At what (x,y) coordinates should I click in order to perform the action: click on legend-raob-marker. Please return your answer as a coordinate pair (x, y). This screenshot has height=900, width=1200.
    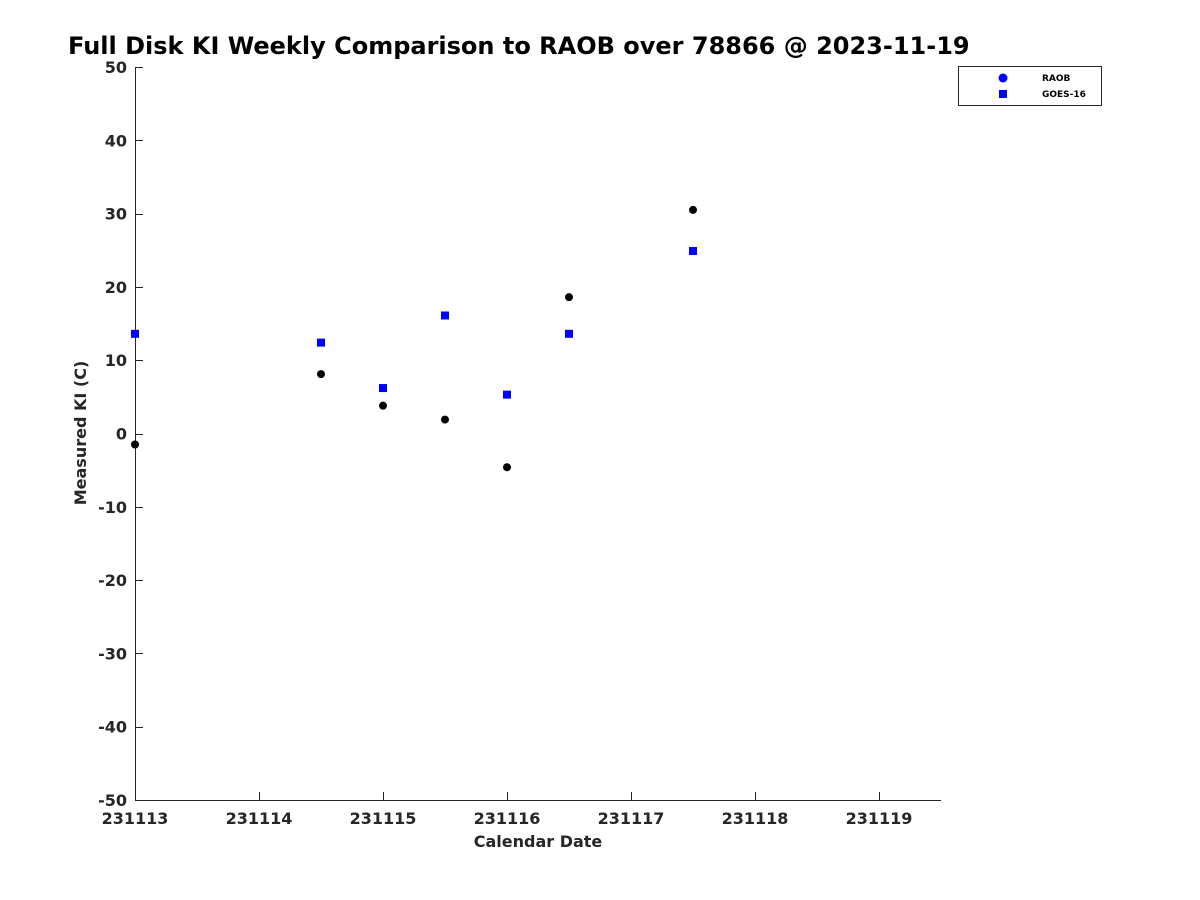
    Looking at the image, I should click on (1003, 78).